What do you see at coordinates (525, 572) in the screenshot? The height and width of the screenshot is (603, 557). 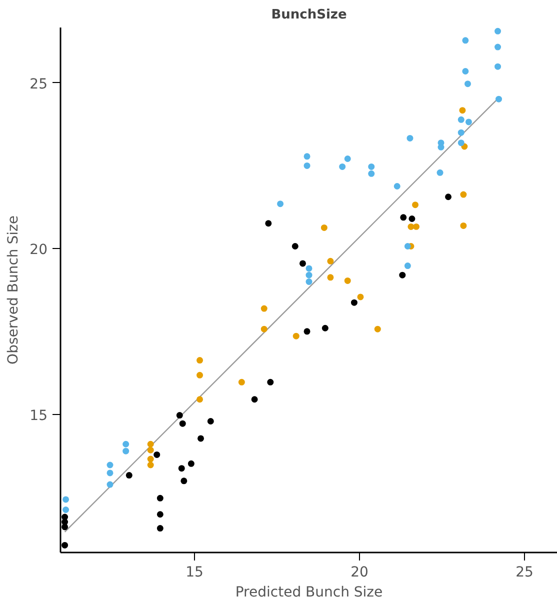 I see `x-tick-label: 25` at bounding box center [525, 572].